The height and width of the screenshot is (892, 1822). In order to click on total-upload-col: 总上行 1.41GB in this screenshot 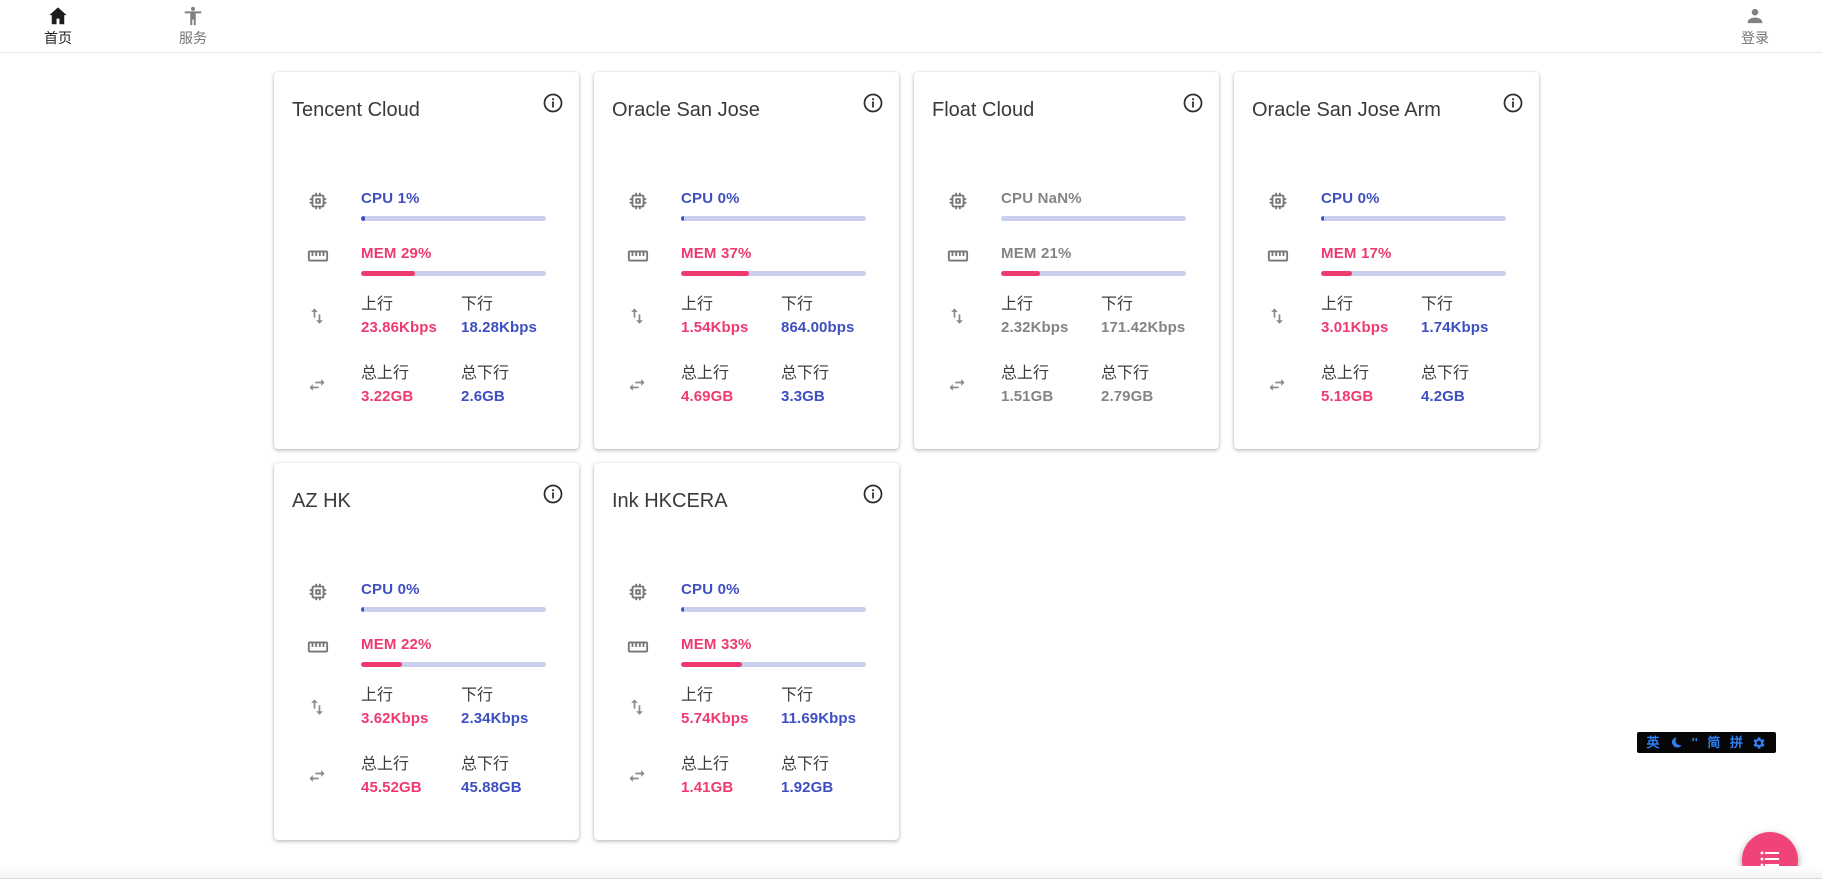, I will do `click(731, 775)`.